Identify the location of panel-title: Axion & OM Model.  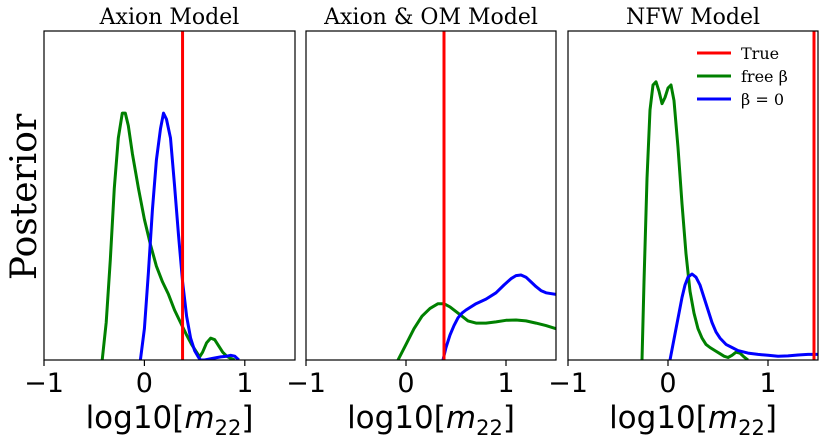
(430, 17).